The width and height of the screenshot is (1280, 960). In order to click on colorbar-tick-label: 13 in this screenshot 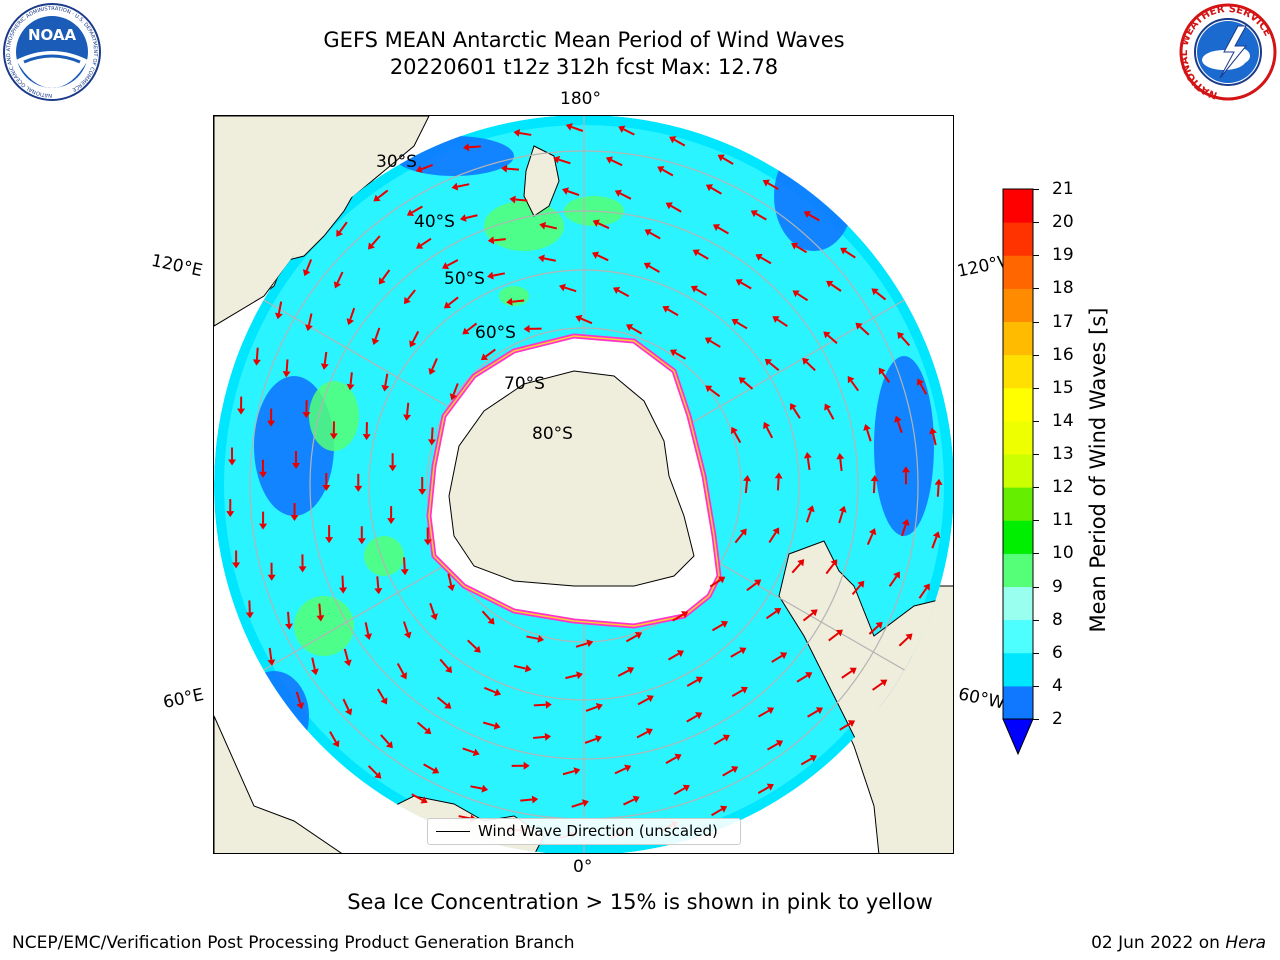, I will do `click(1063, 454)`.